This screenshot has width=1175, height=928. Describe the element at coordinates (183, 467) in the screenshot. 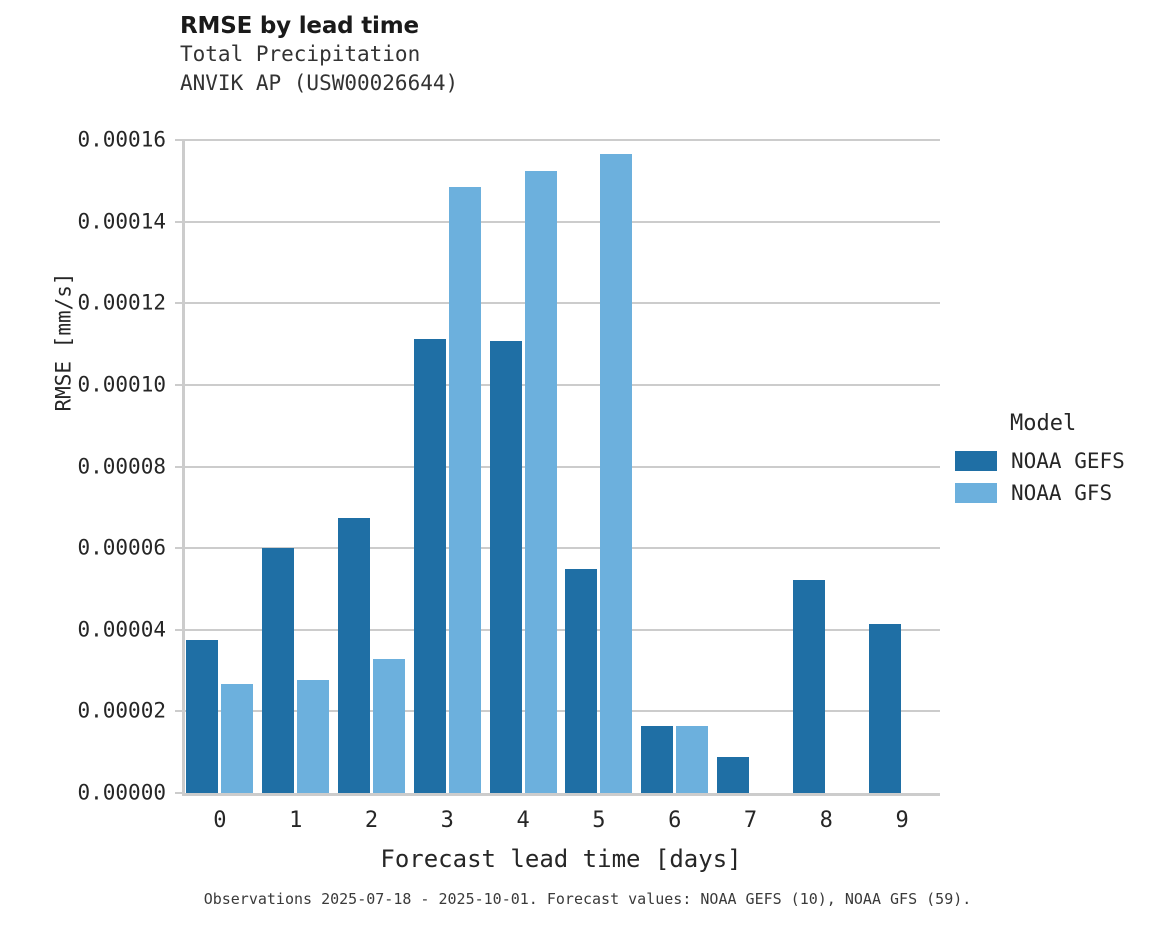

I see `y-axis-line` at that location.